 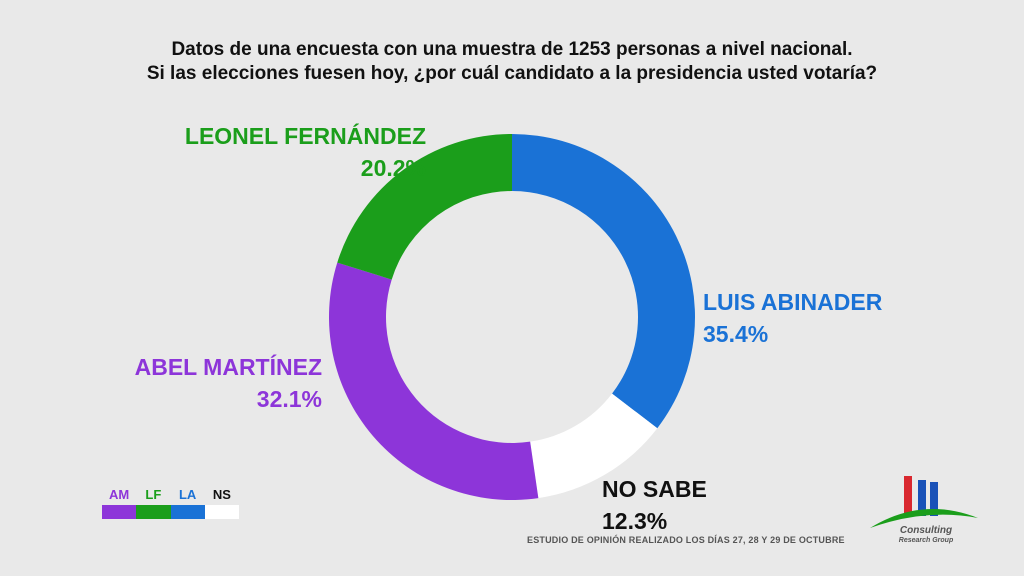 What do you see at coordinates (289, 399) in the screenshot?
I see `label-value-am: 32.1%` at bounding box center [289, 399].